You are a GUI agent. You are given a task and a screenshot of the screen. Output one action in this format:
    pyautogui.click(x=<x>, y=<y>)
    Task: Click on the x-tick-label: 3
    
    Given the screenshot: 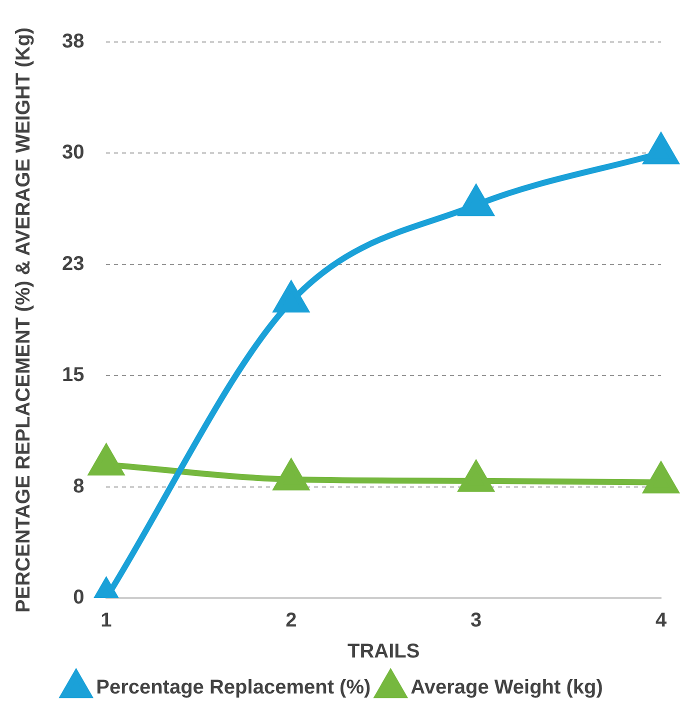 What is the action you would take?
    pyautogui.click(x=476, y=621)
    